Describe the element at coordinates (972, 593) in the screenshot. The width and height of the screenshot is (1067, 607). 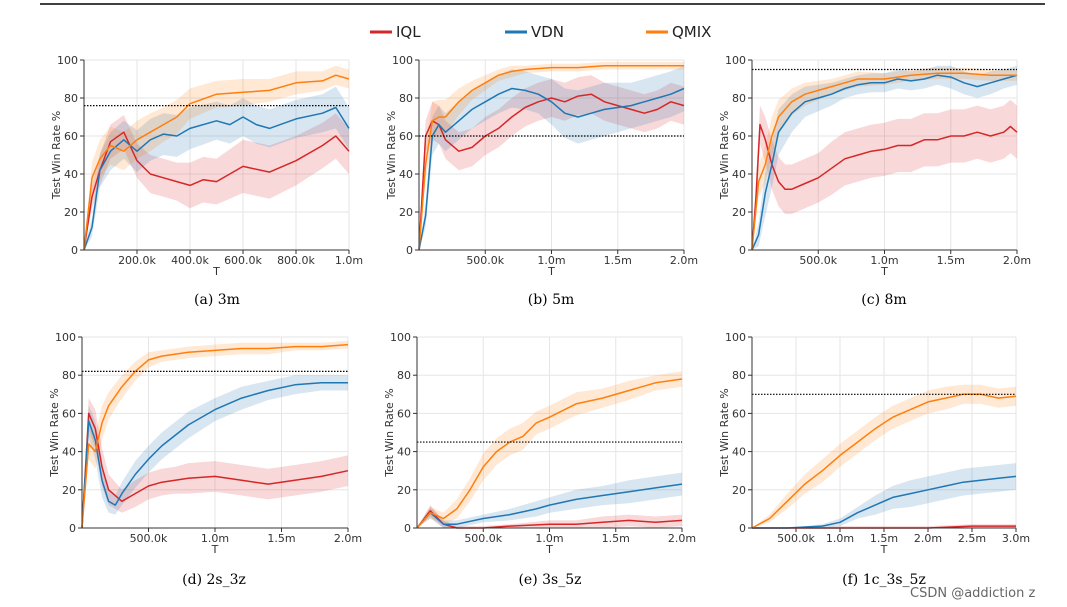
I see `watermark: CSDN @addiction z` at that location.